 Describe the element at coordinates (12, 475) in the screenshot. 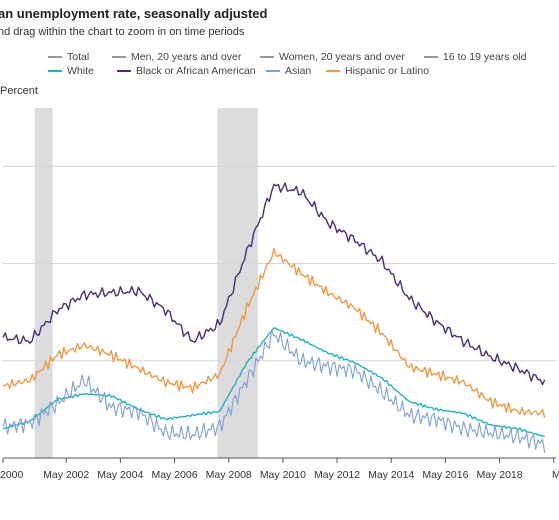

I see `x-tick-label: 2000` at that location.